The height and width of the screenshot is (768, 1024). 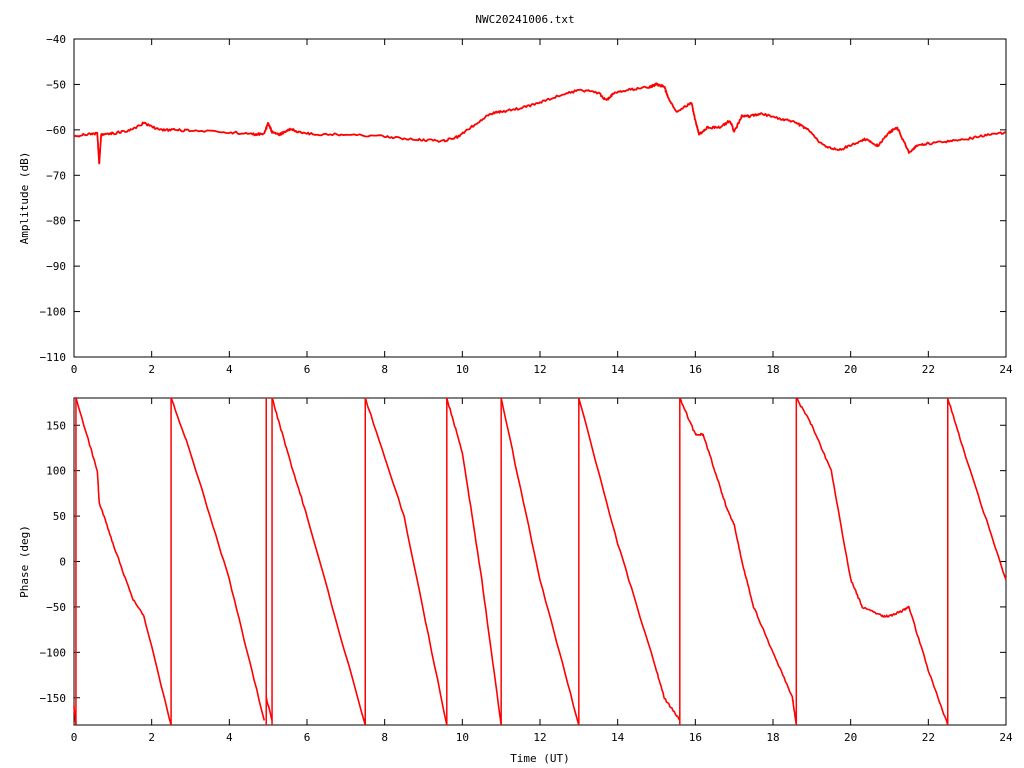 What do you see at coordinates (850, 369) in the screenshot?
I see `amplitude-x-tick-label: 20` at bounding box center [850, 369].